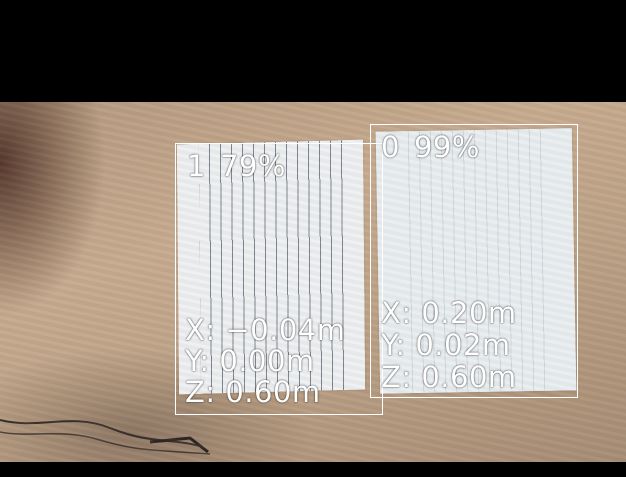  I want to click on cable, so click(105, 437).